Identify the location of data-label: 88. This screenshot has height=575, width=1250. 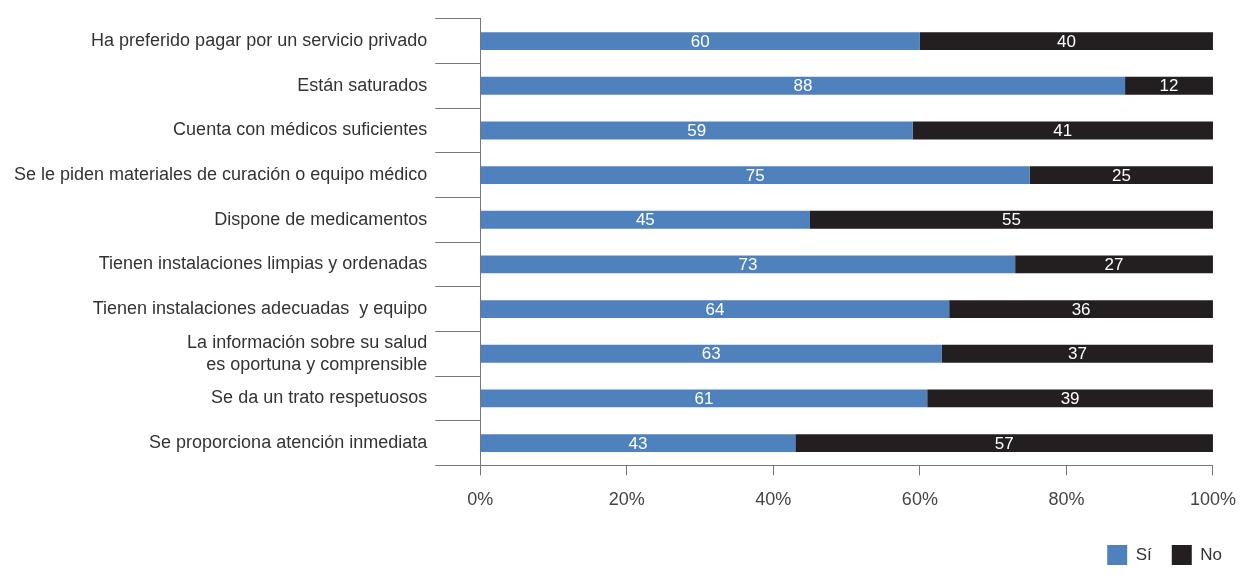
(803, 86).